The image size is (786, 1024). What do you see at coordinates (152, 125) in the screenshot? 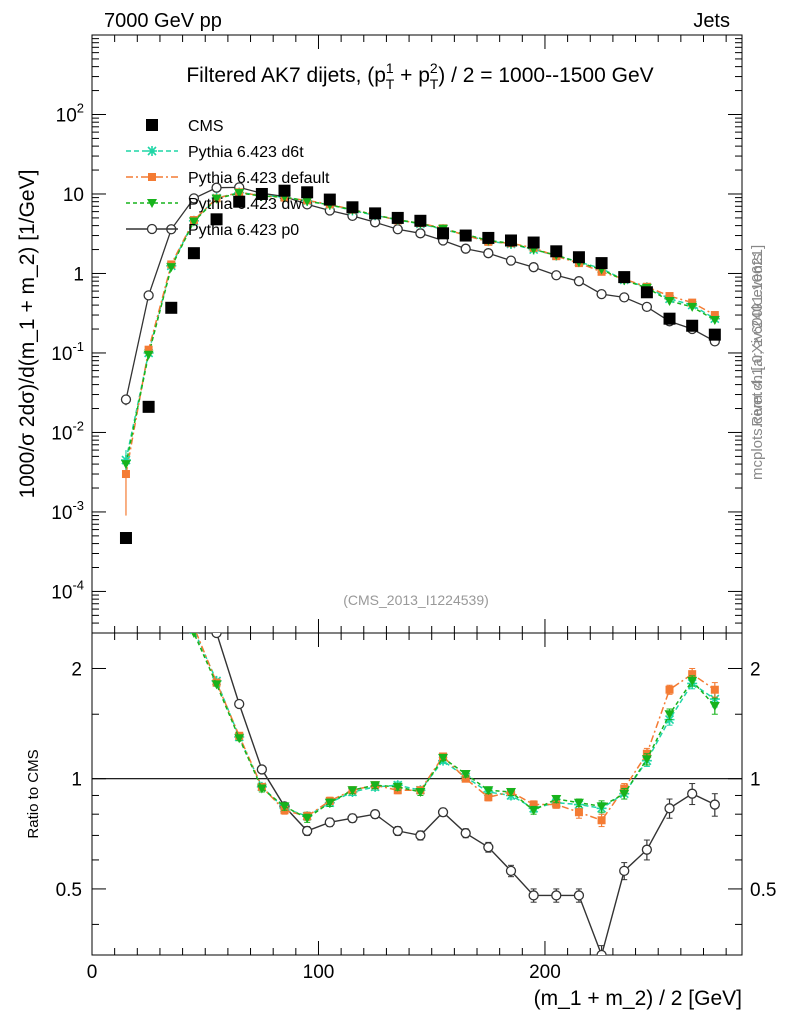
I see `legend-marker-cms-shape` at bounding box center [152, 125].